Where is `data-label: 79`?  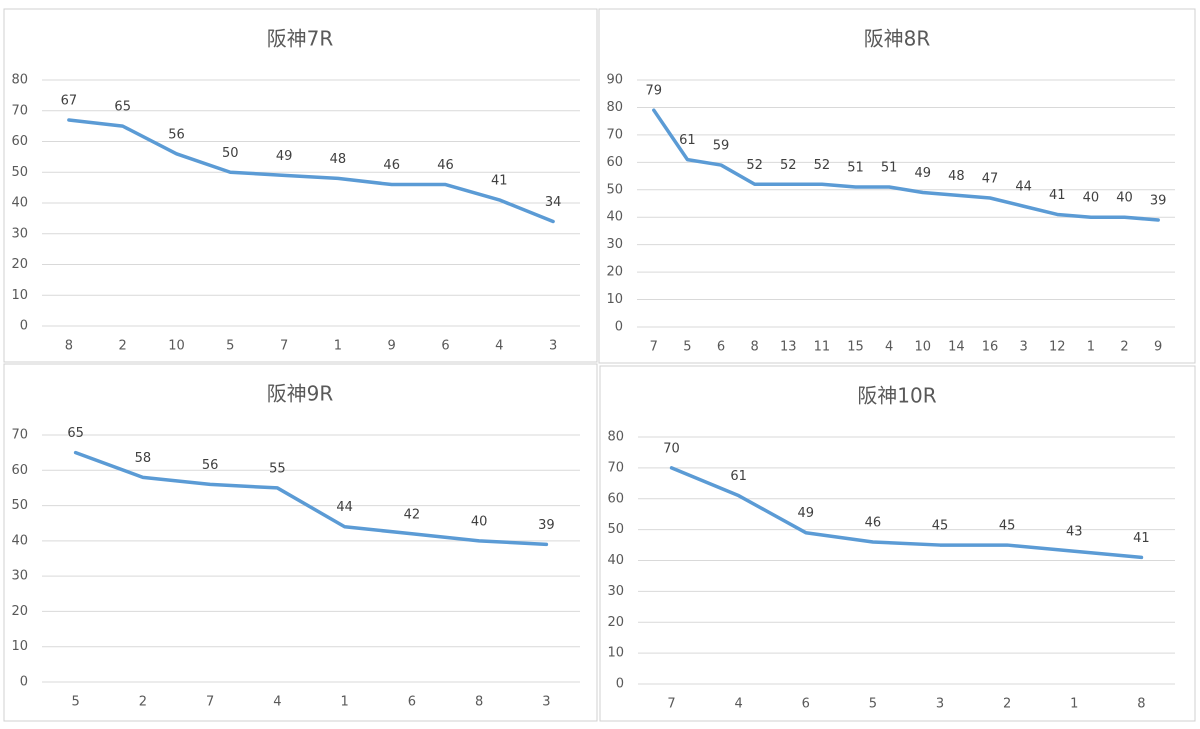 data-label: 79 is located at coordinates (654, 91).